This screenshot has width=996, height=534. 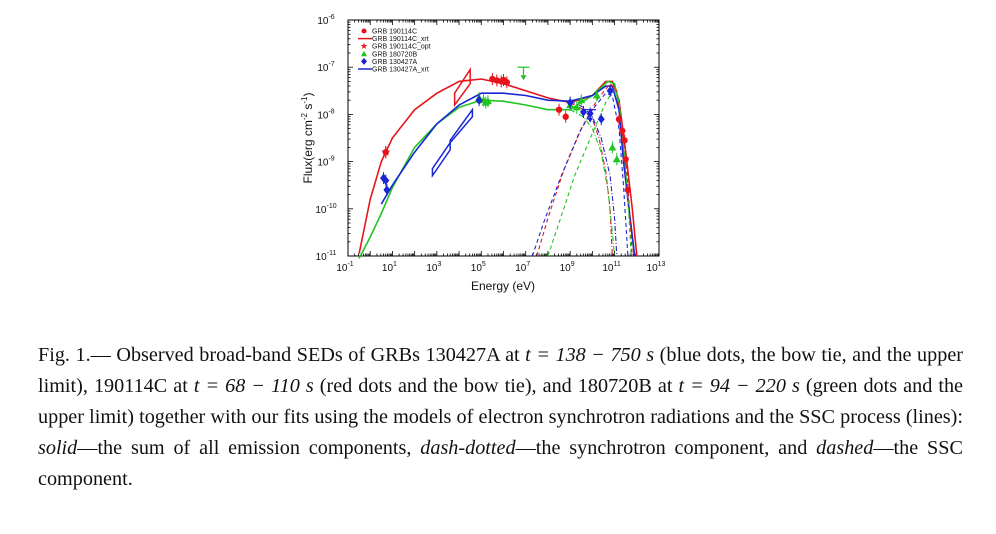 I want to click on model-curves, so click(x=498, y=163).